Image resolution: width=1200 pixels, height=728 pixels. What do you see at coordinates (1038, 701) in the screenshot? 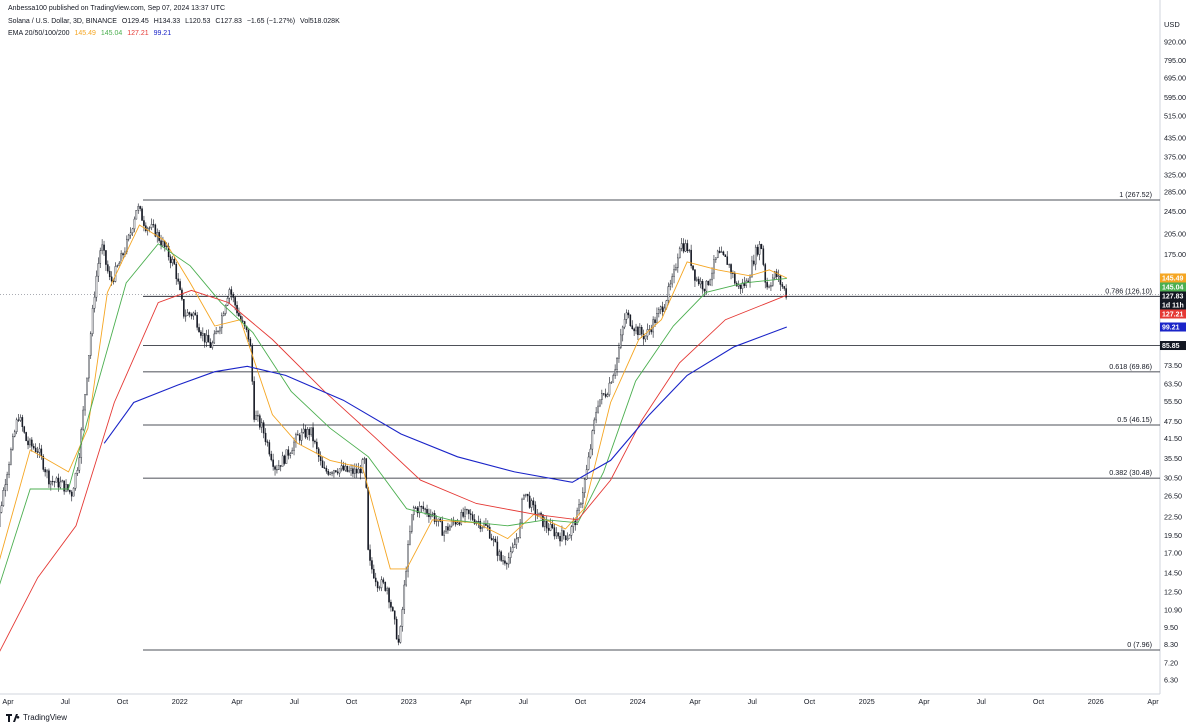
I see `x-tick-label: Oct` at bounding box center [1038, 701].